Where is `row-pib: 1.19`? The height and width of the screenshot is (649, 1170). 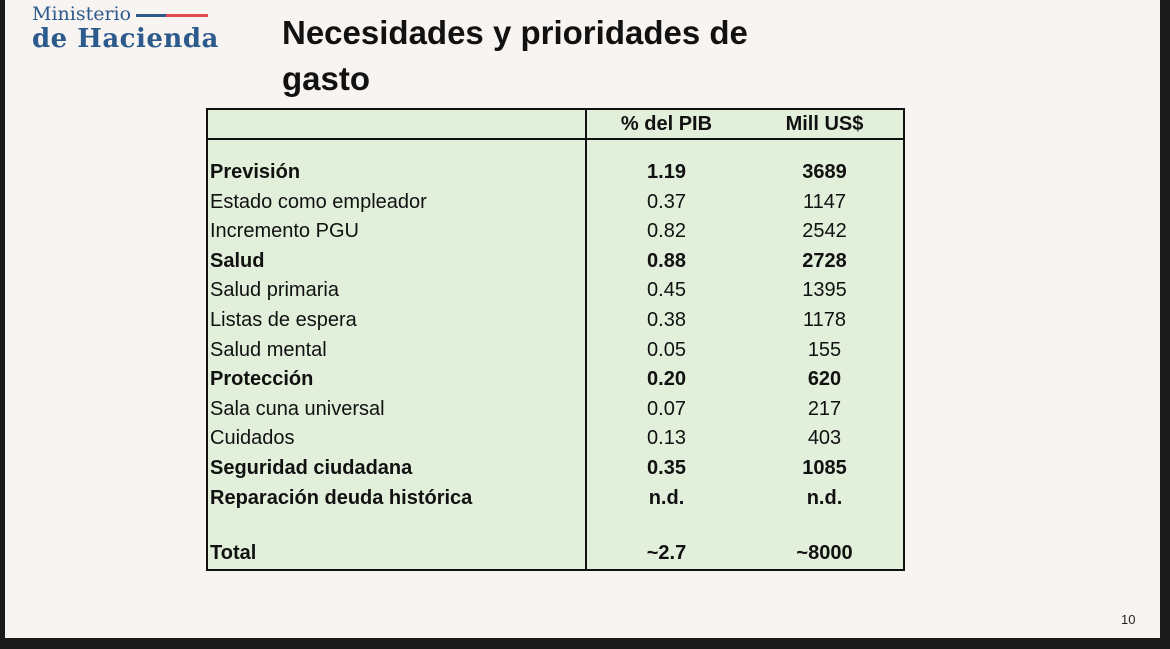 row-pib: 1.19 is located at coordinates (666, 172).